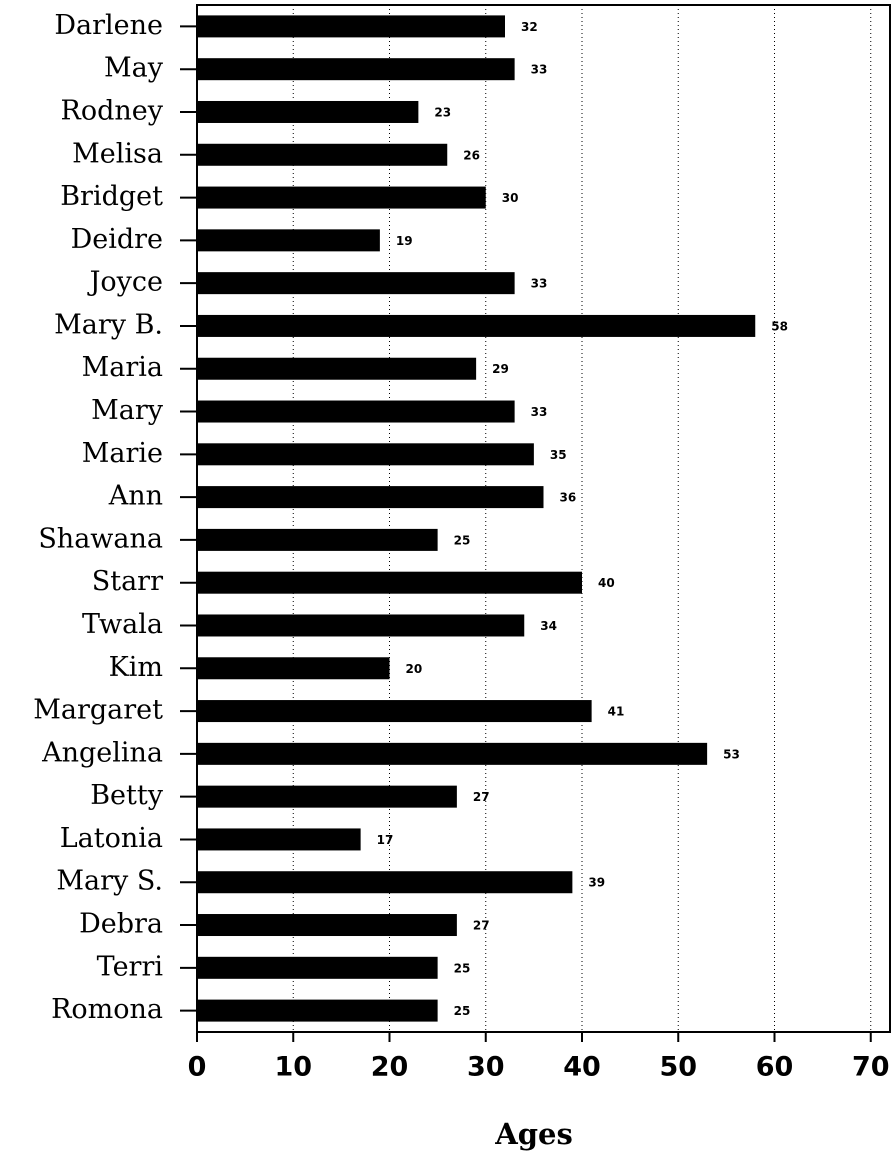  I want to click on y-tick-label: Rodney, so click(112, 110).